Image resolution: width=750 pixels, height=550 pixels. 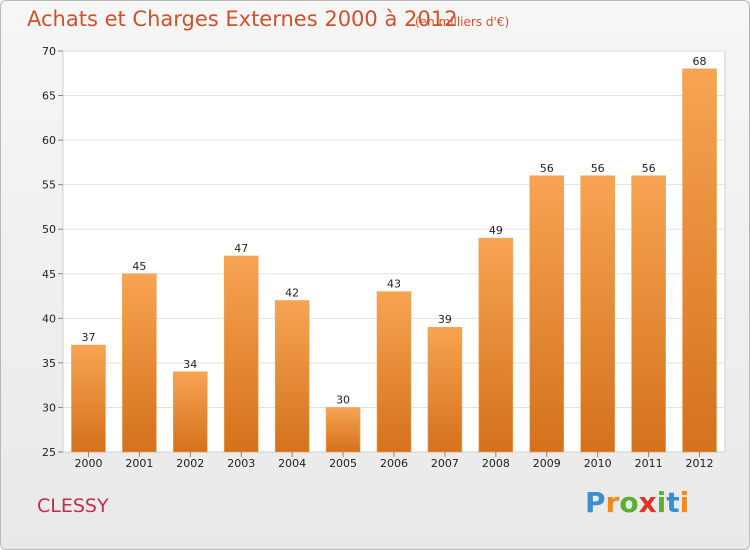 I want to click on y-tick-label: 65, so click(x=49, y=96).